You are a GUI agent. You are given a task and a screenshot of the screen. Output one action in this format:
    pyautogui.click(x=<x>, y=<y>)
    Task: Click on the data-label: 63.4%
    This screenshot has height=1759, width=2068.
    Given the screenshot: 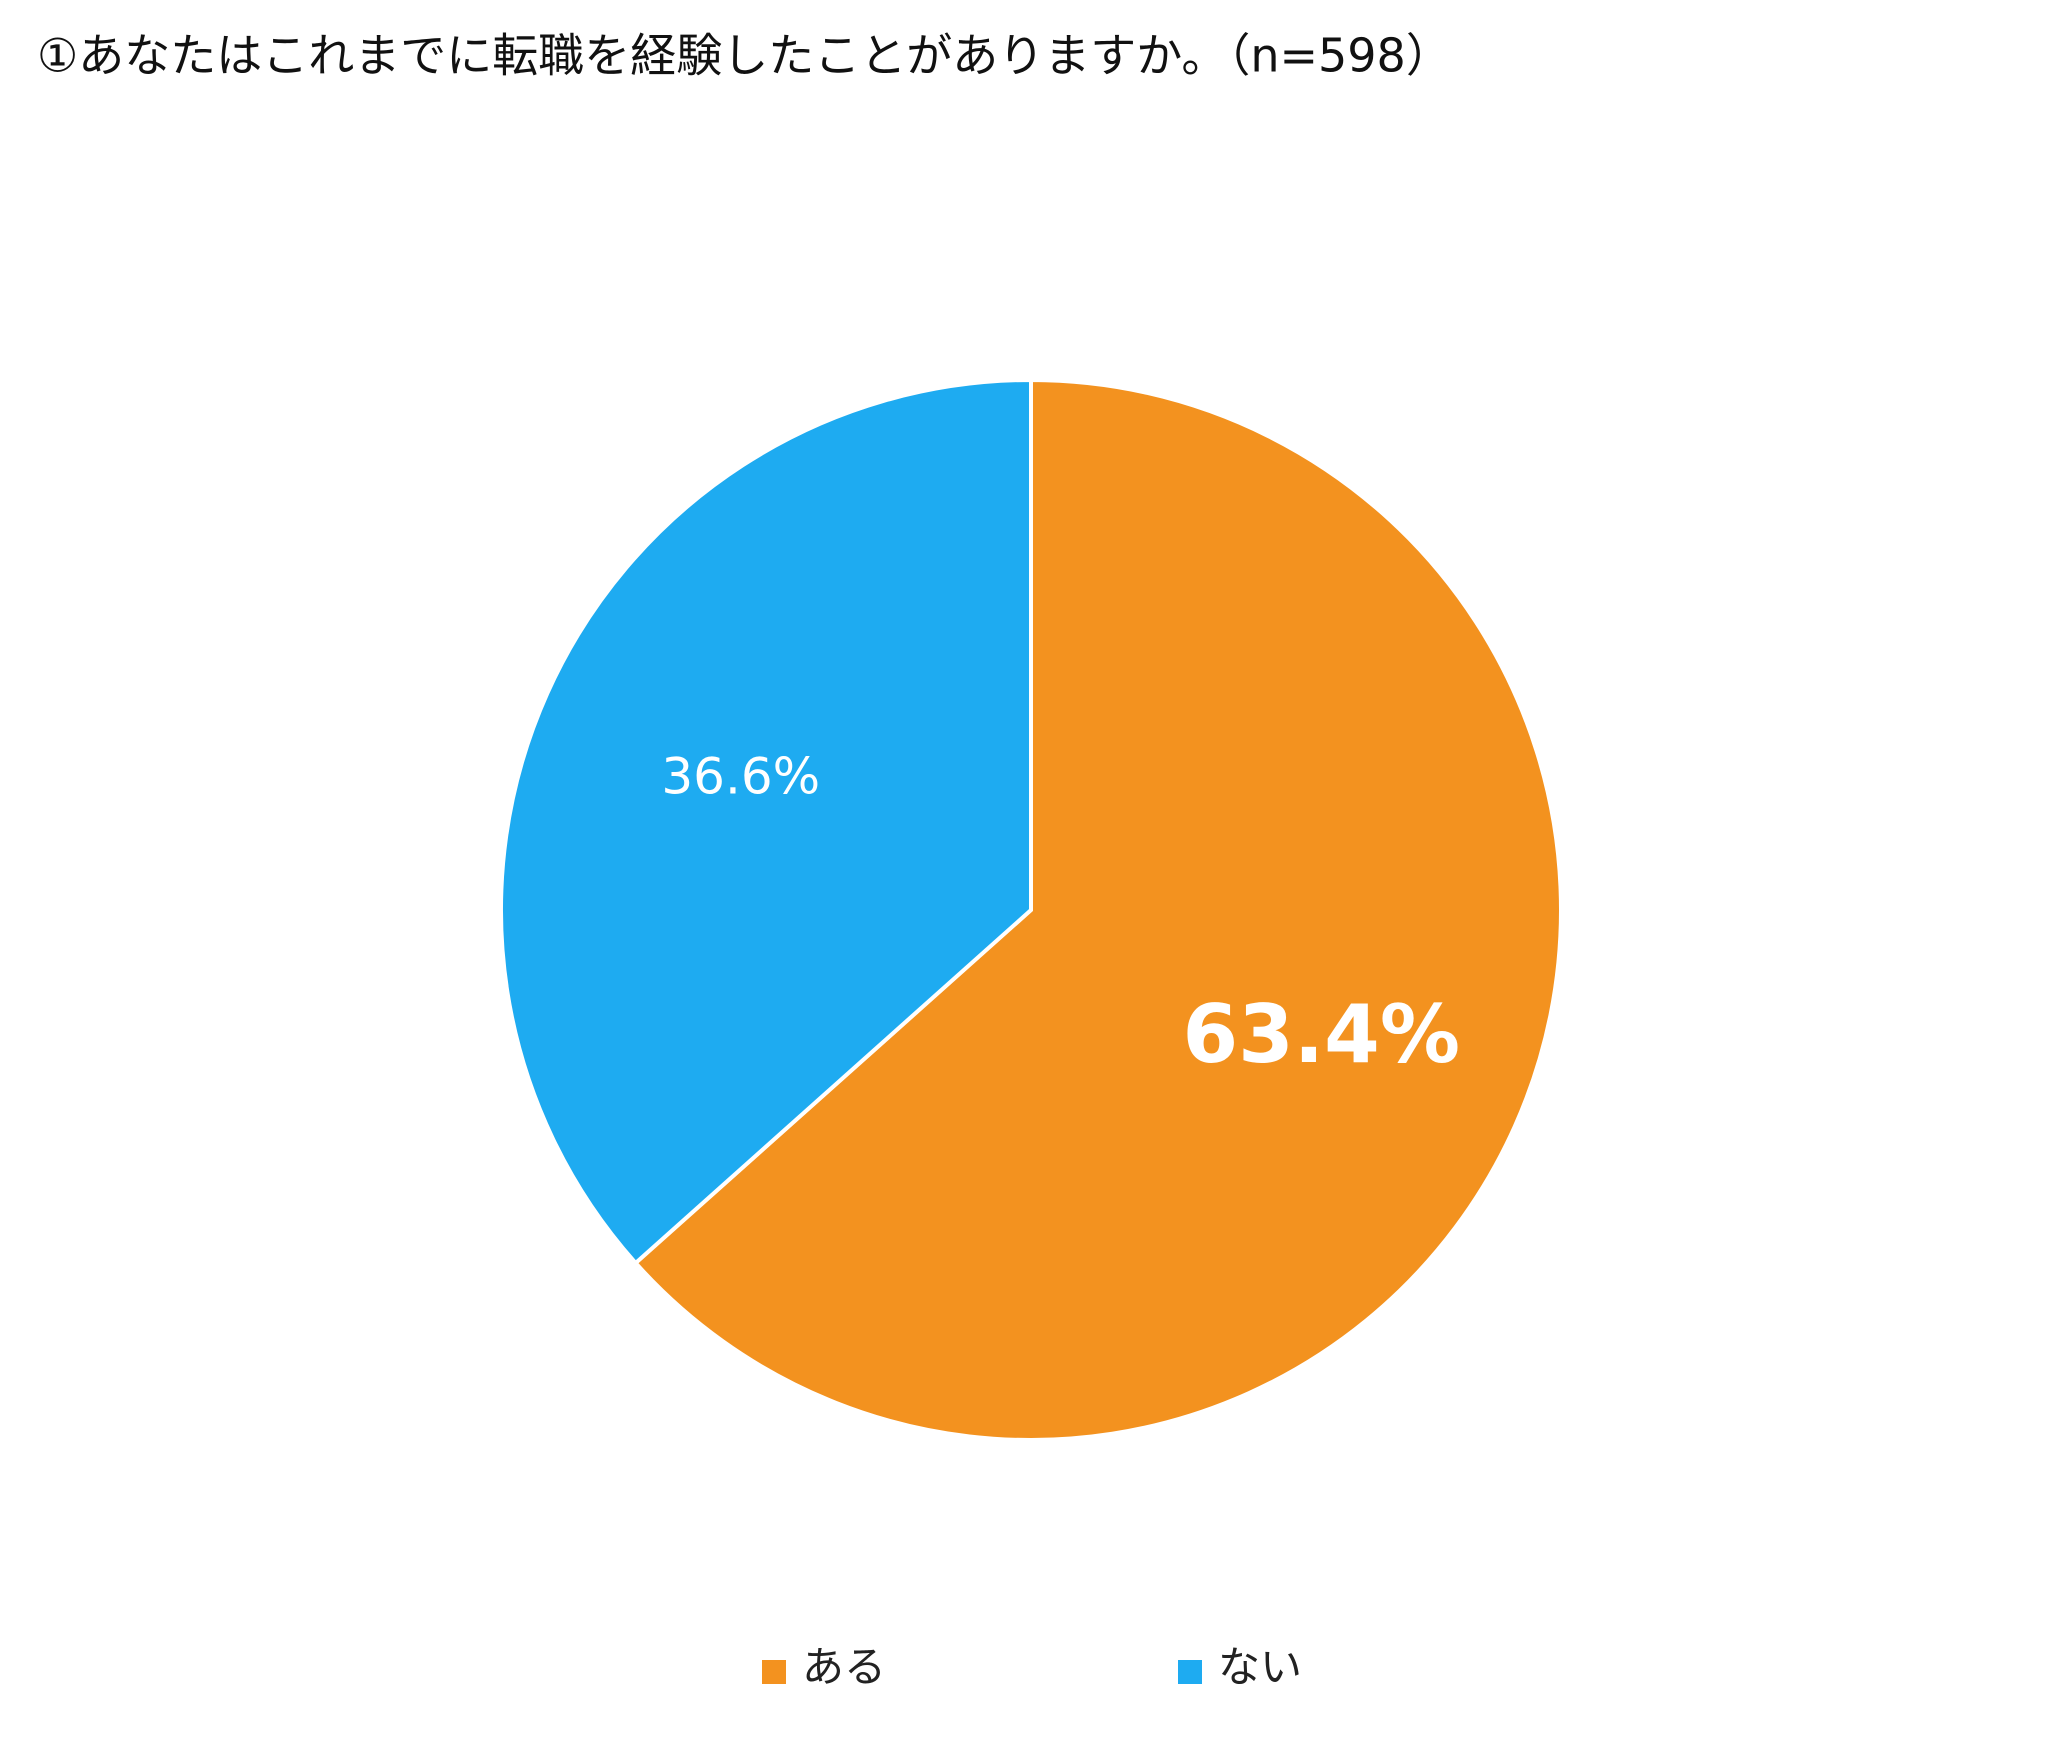 What is the action you would take?
    pyautogui.click(x=1321, y=1034)
    